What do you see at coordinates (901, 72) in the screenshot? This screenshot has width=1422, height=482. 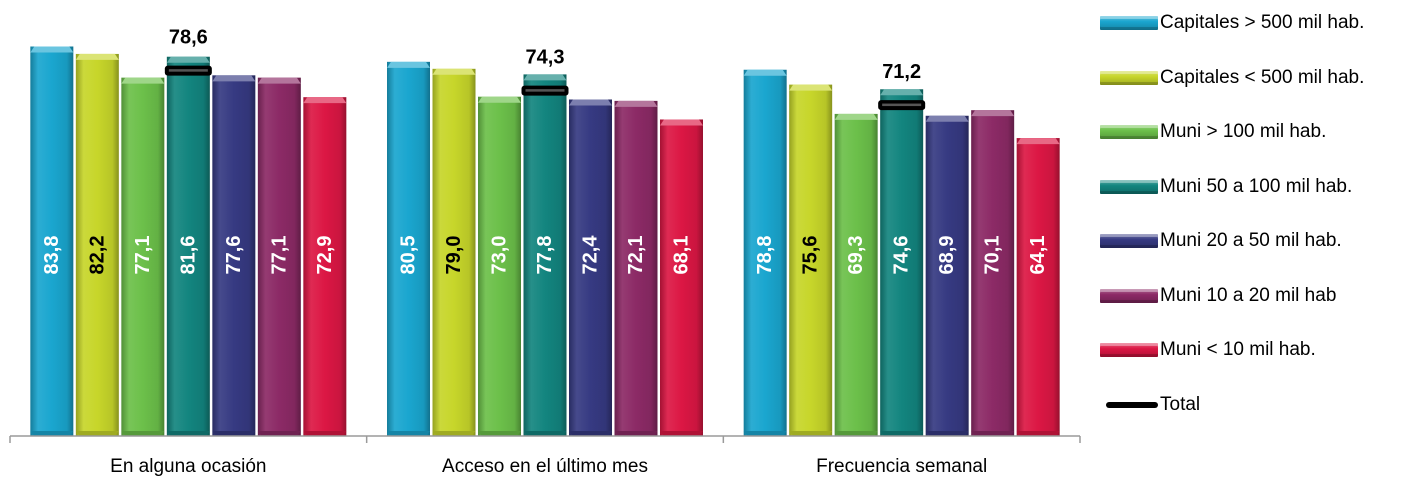 I see `total-value-label: 71,2` at bounding box center [901, 72].